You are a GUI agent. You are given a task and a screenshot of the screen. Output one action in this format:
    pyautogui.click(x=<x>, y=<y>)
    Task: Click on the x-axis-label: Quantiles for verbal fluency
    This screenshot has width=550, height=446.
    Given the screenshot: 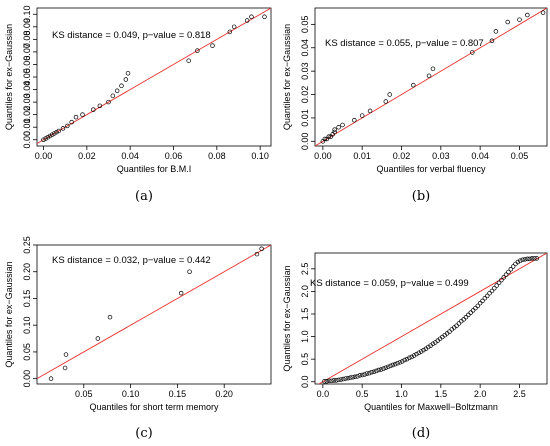 What is the action you would take?
    pyautogui.click(x=431, y=169)
    